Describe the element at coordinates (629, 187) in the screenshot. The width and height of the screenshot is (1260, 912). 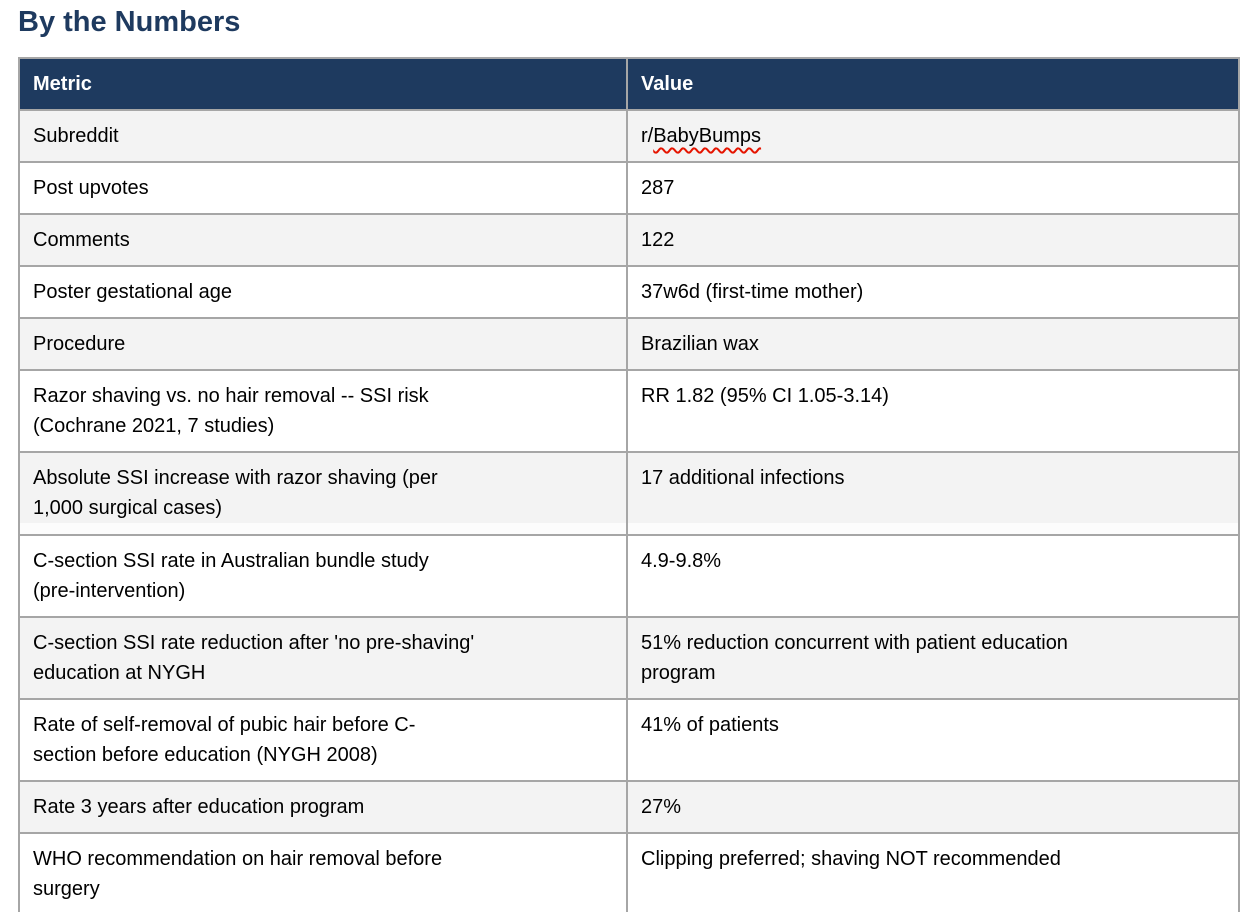
I see `table-row-post-upvotes: Post upvotes 287` at that location.